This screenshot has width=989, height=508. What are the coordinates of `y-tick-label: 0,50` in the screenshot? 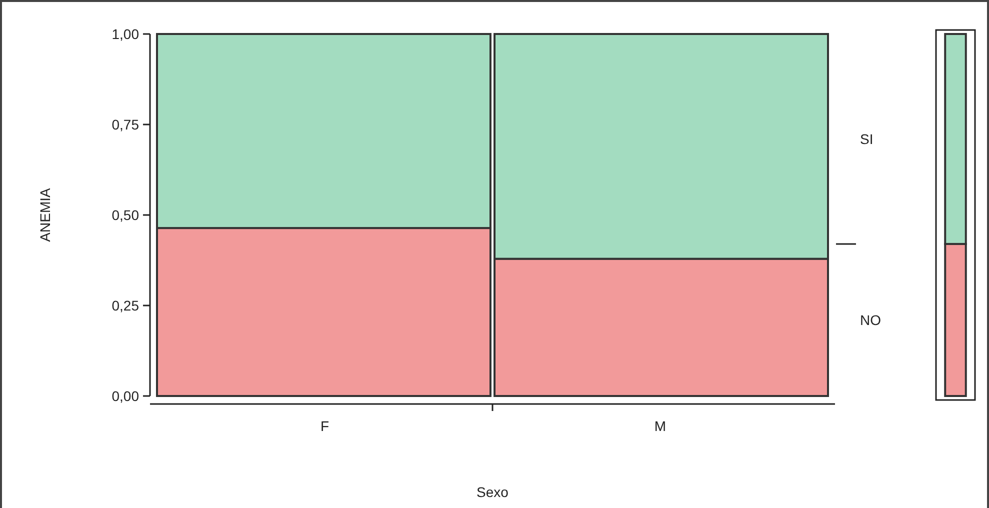 It's located at (126, 214).